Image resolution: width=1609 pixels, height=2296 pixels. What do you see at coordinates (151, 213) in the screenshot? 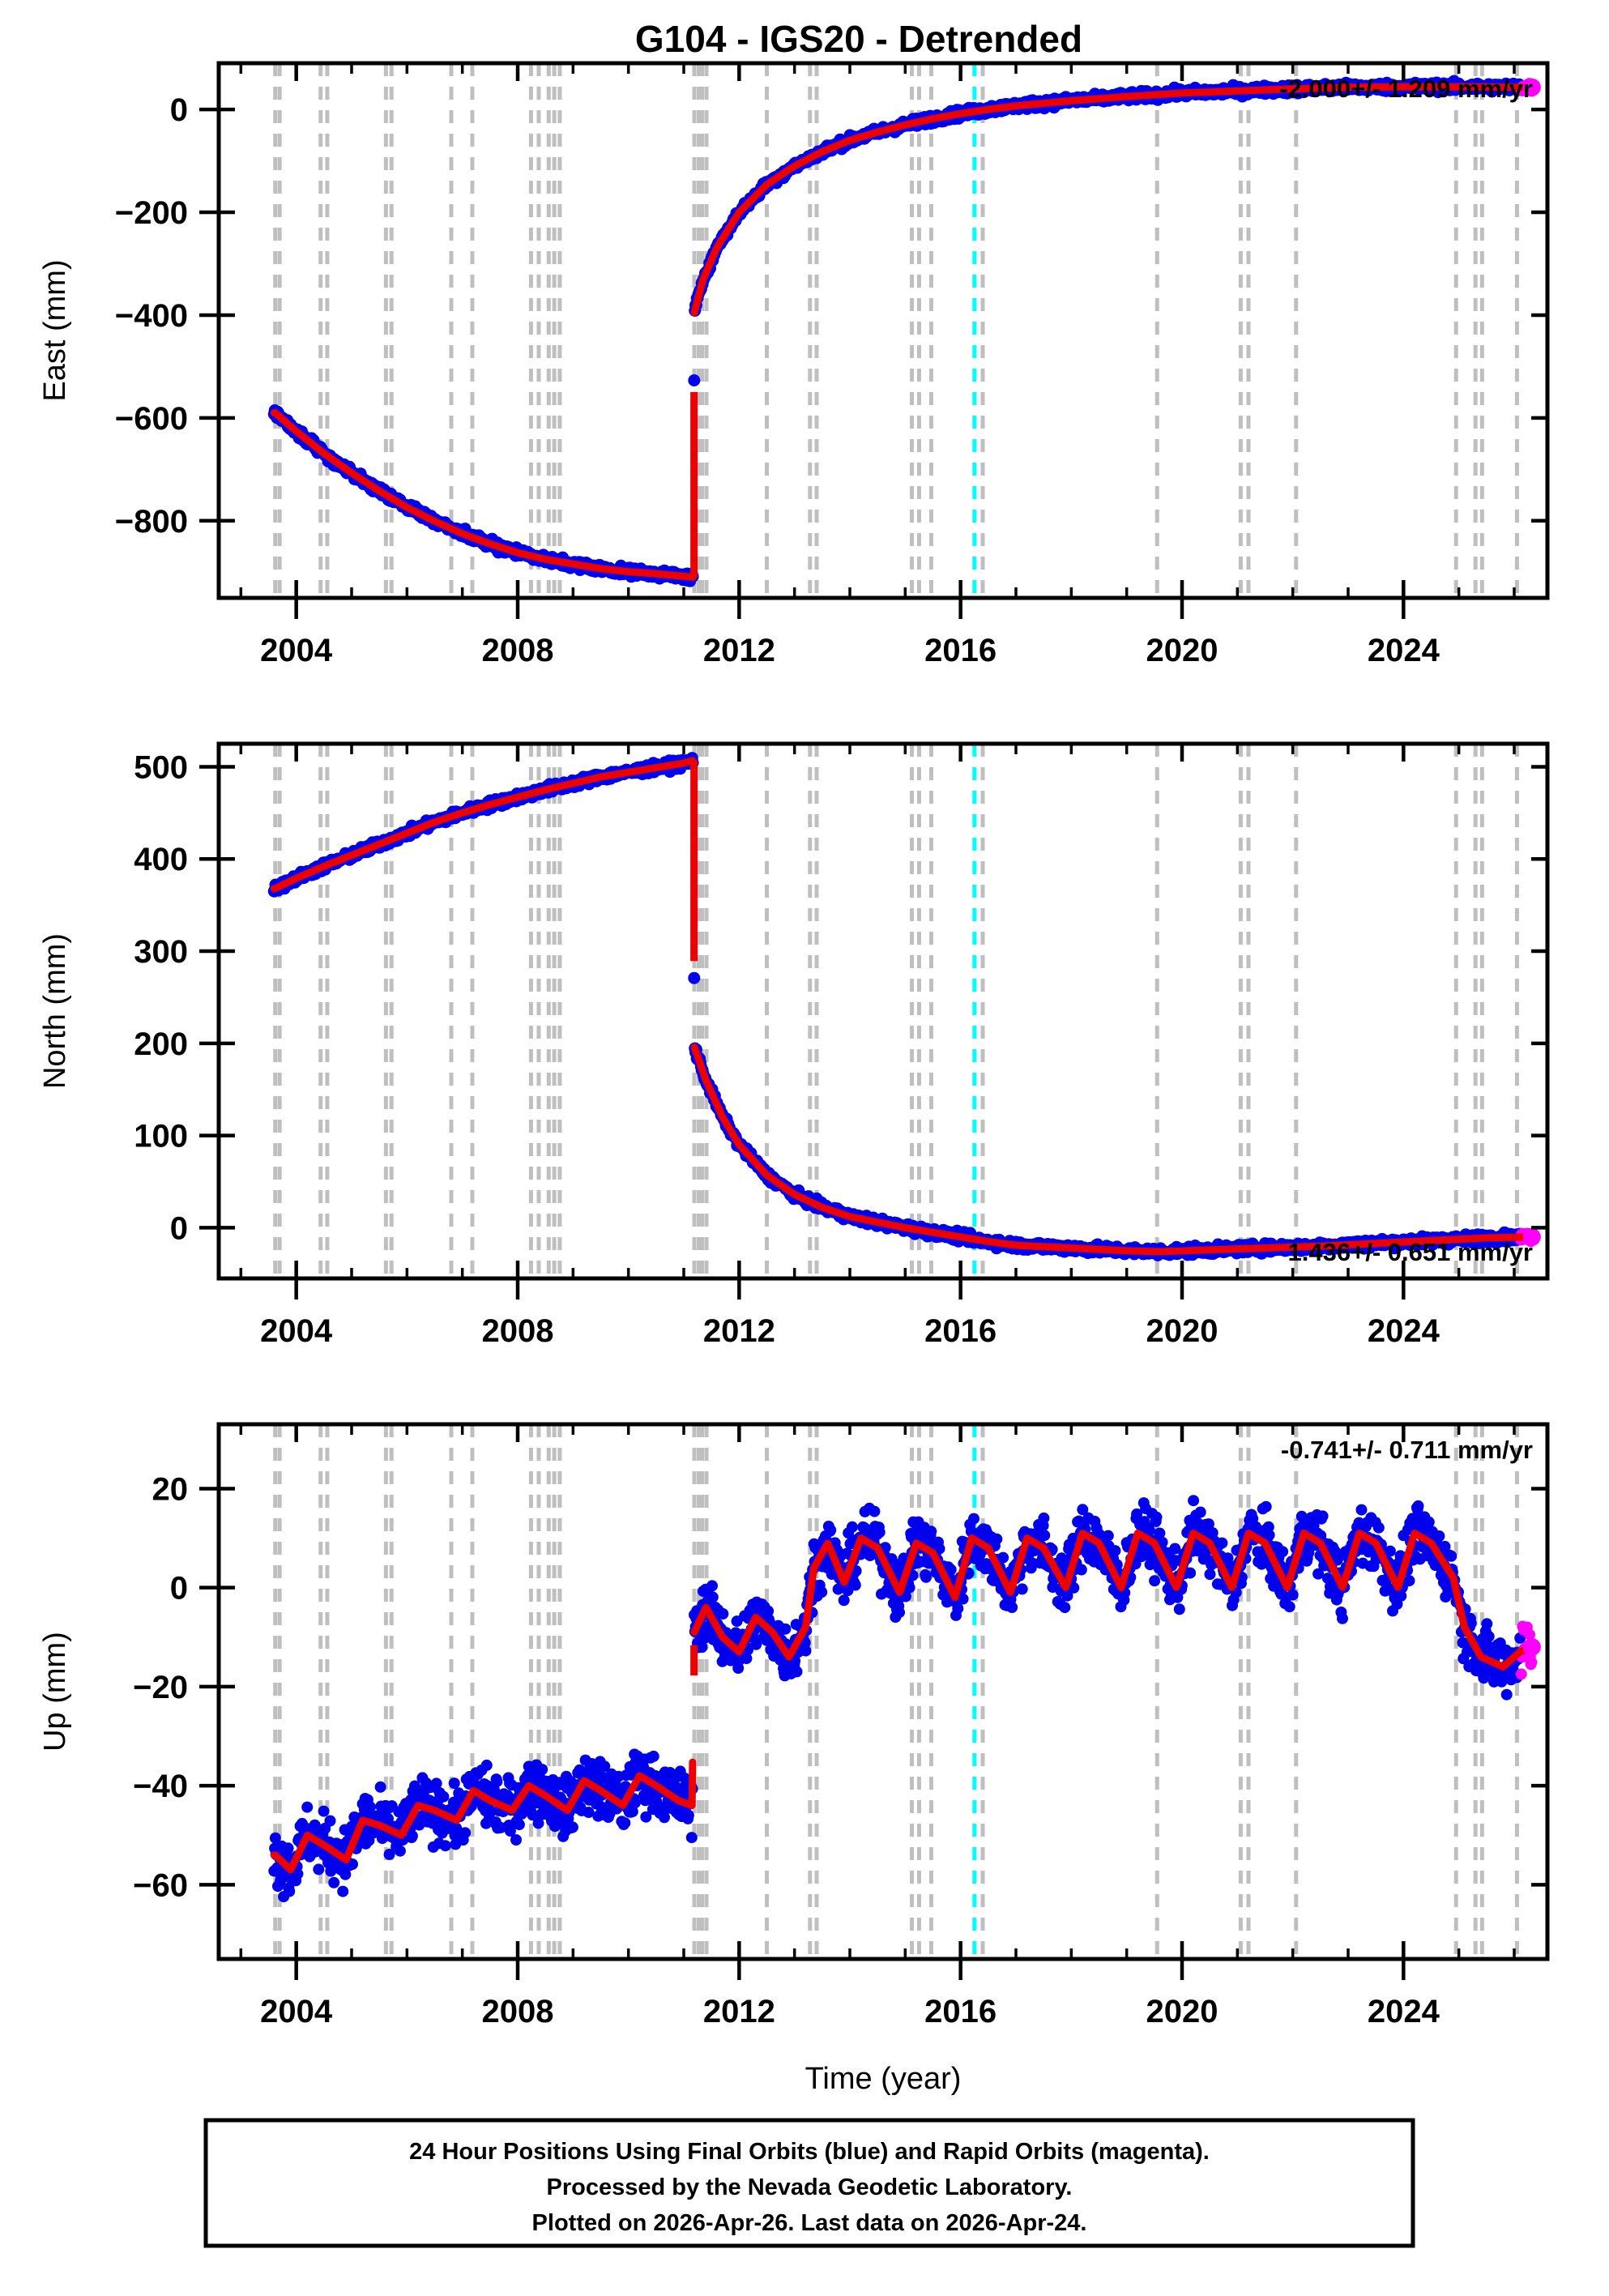
I see `y-tick-label: −200` at bounding box center [151, 213].